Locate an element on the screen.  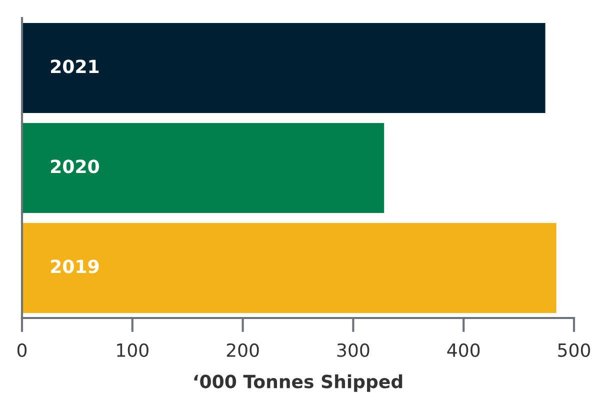
y-tick-label: 2019 is located at coordinates (75, 267).